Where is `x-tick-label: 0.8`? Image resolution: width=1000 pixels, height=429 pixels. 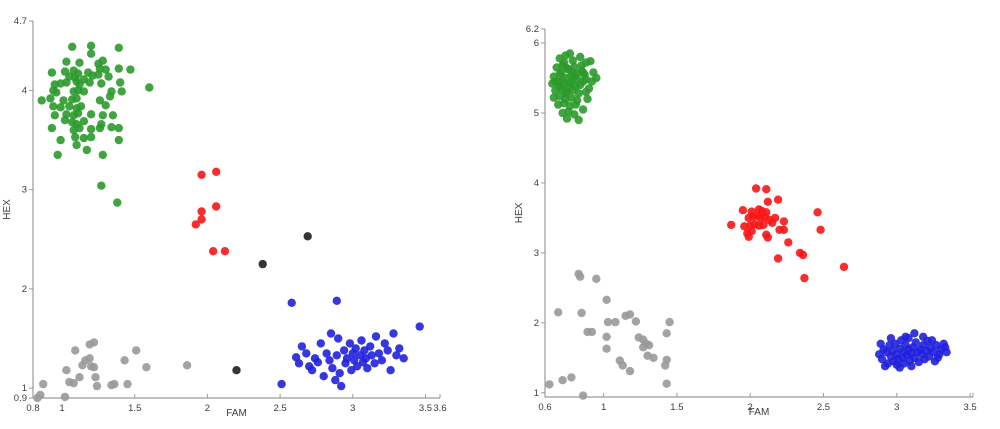
x-tick-label: 0.8 is located at coordinates (32, 408).